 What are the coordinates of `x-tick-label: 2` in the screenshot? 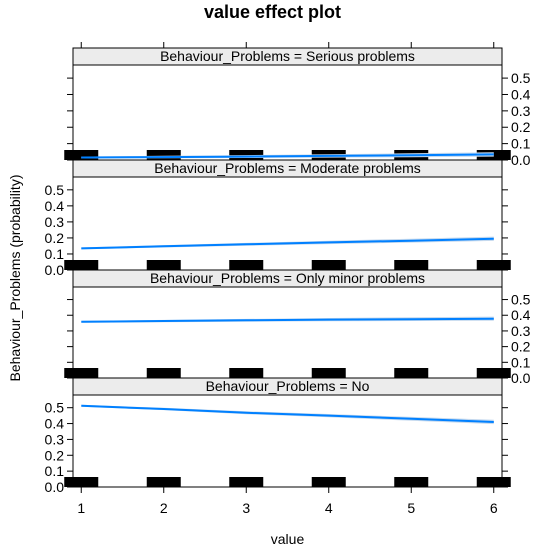 It's located at (164, 508).